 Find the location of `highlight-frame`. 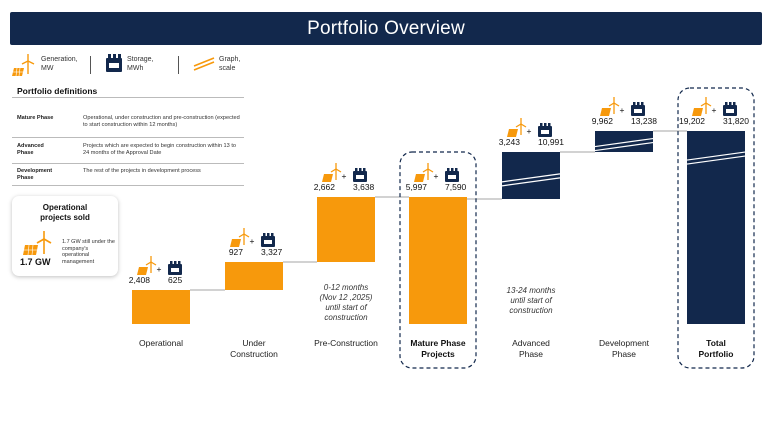

highlight-frame is located at coordinates (438, 260).